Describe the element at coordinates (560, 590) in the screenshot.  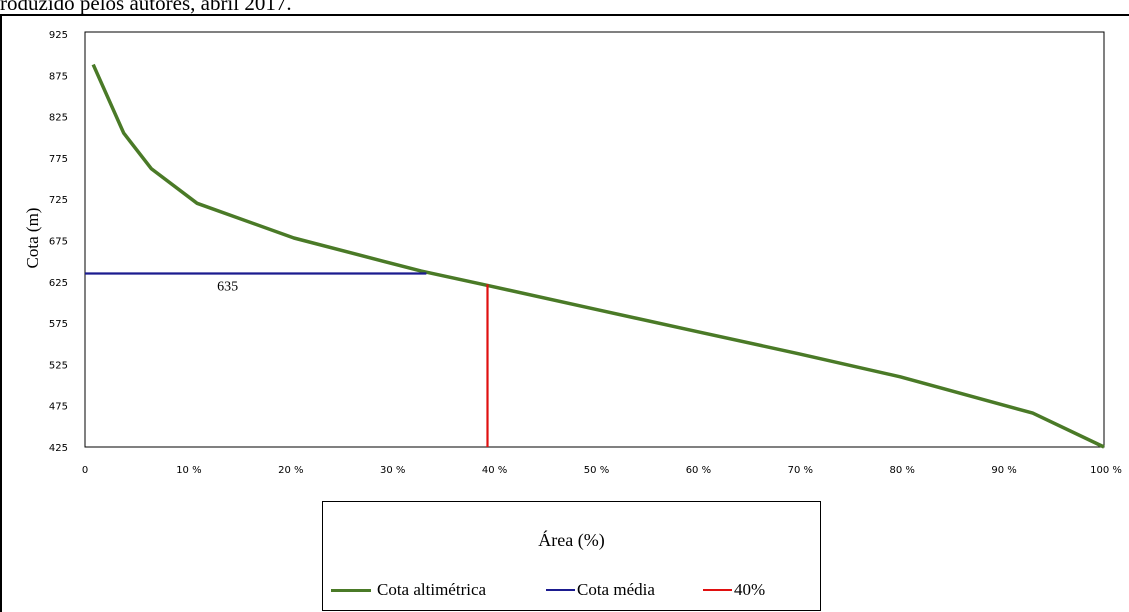
I see `legend-swatch-blue` at that location.